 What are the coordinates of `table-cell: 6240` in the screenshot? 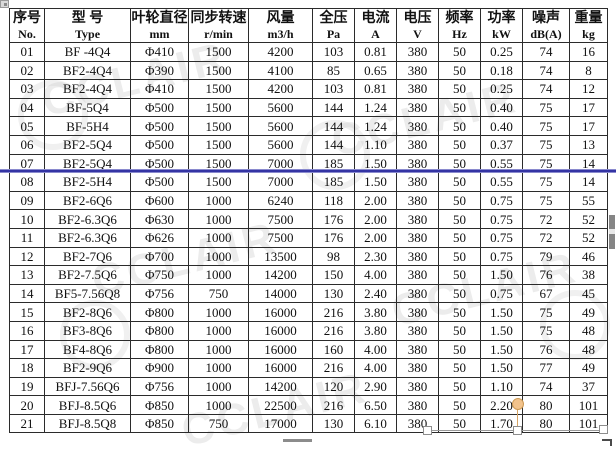 It's located at (280, 200).